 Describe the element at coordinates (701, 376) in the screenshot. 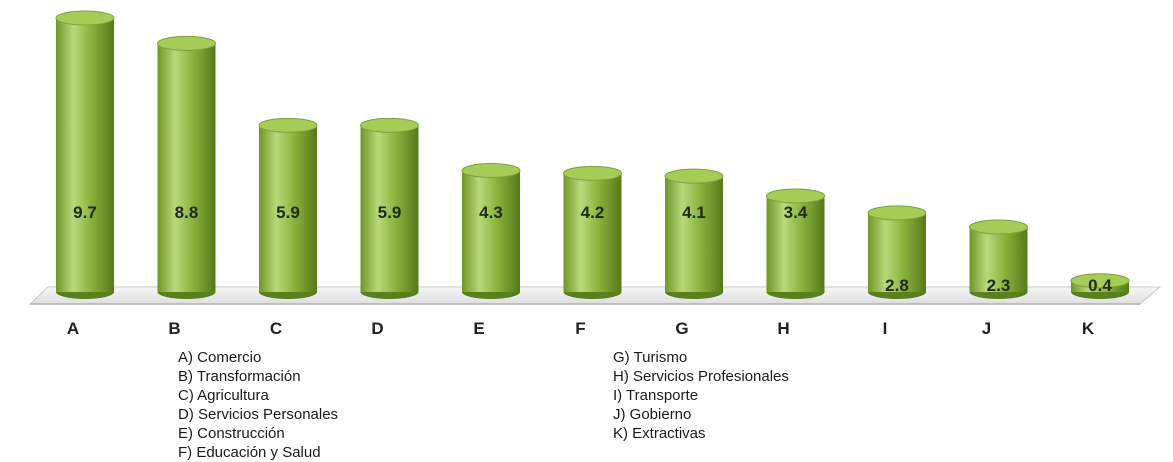

I see `legend-item: H) Servicios Profesionales` at that location.